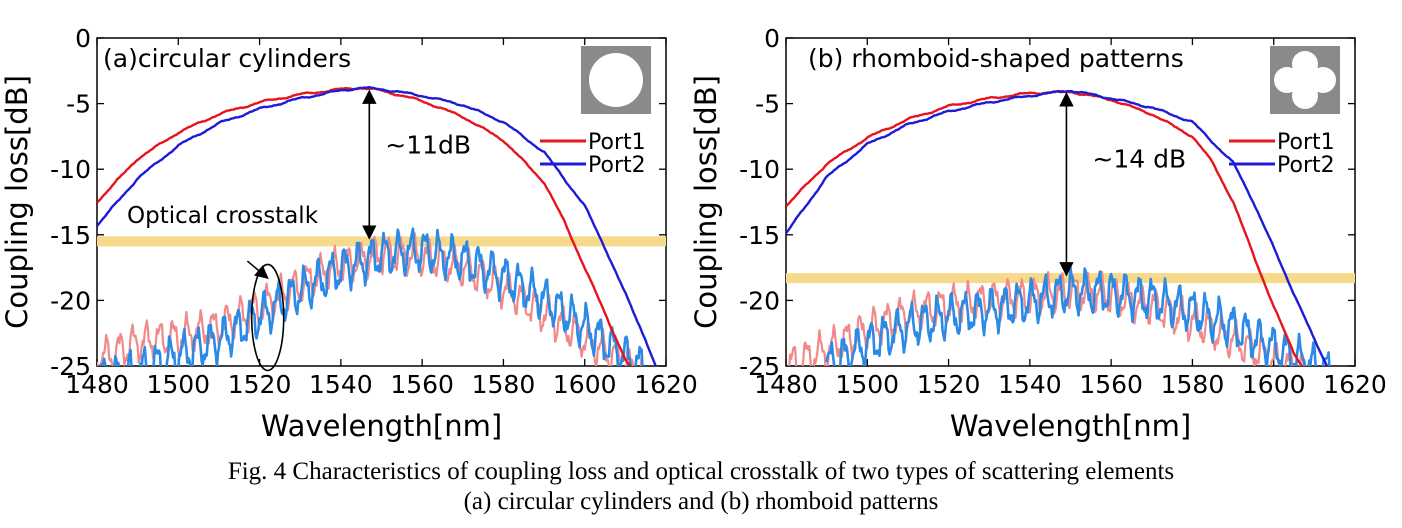  What do you see at coordinates (1139, 158) in the screenshot?
I see `difference-label: ~14 dB` at bounding box center [1139, 158].